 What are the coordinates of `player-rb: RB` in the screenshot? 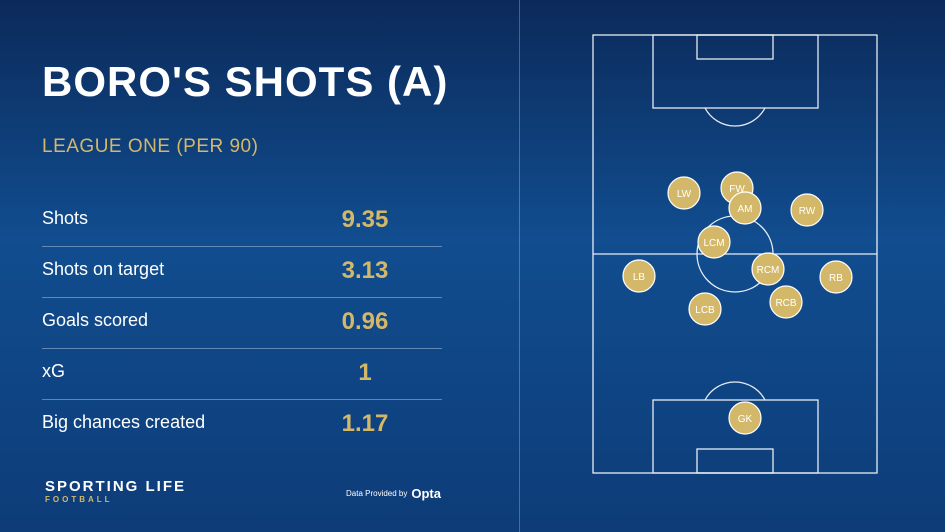 It's located at (836, 277).